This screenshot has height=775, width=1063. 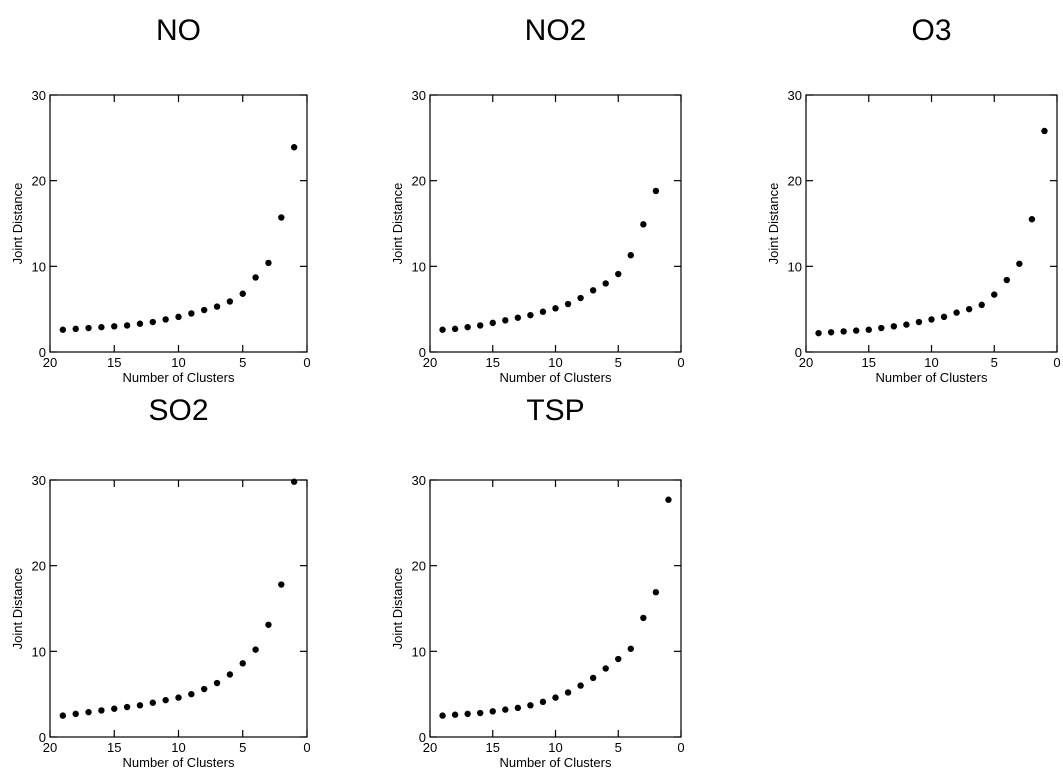 What do you see at coordinates (556, 30) in the screenshot?
I see `panel-title: NO2` at bounding box center [556, 30].